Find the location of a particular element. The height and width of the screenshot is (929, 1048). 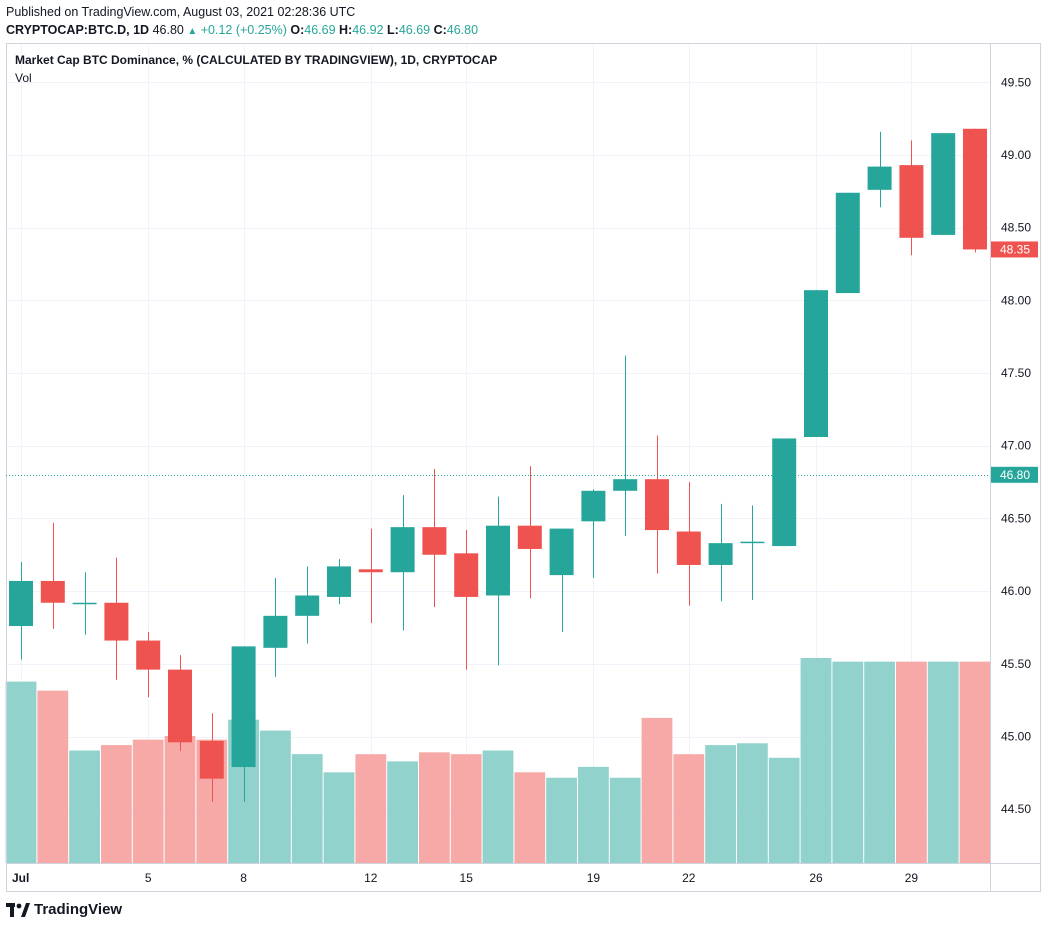

tradingview-logo-icon is located at coordinates (18, 909).